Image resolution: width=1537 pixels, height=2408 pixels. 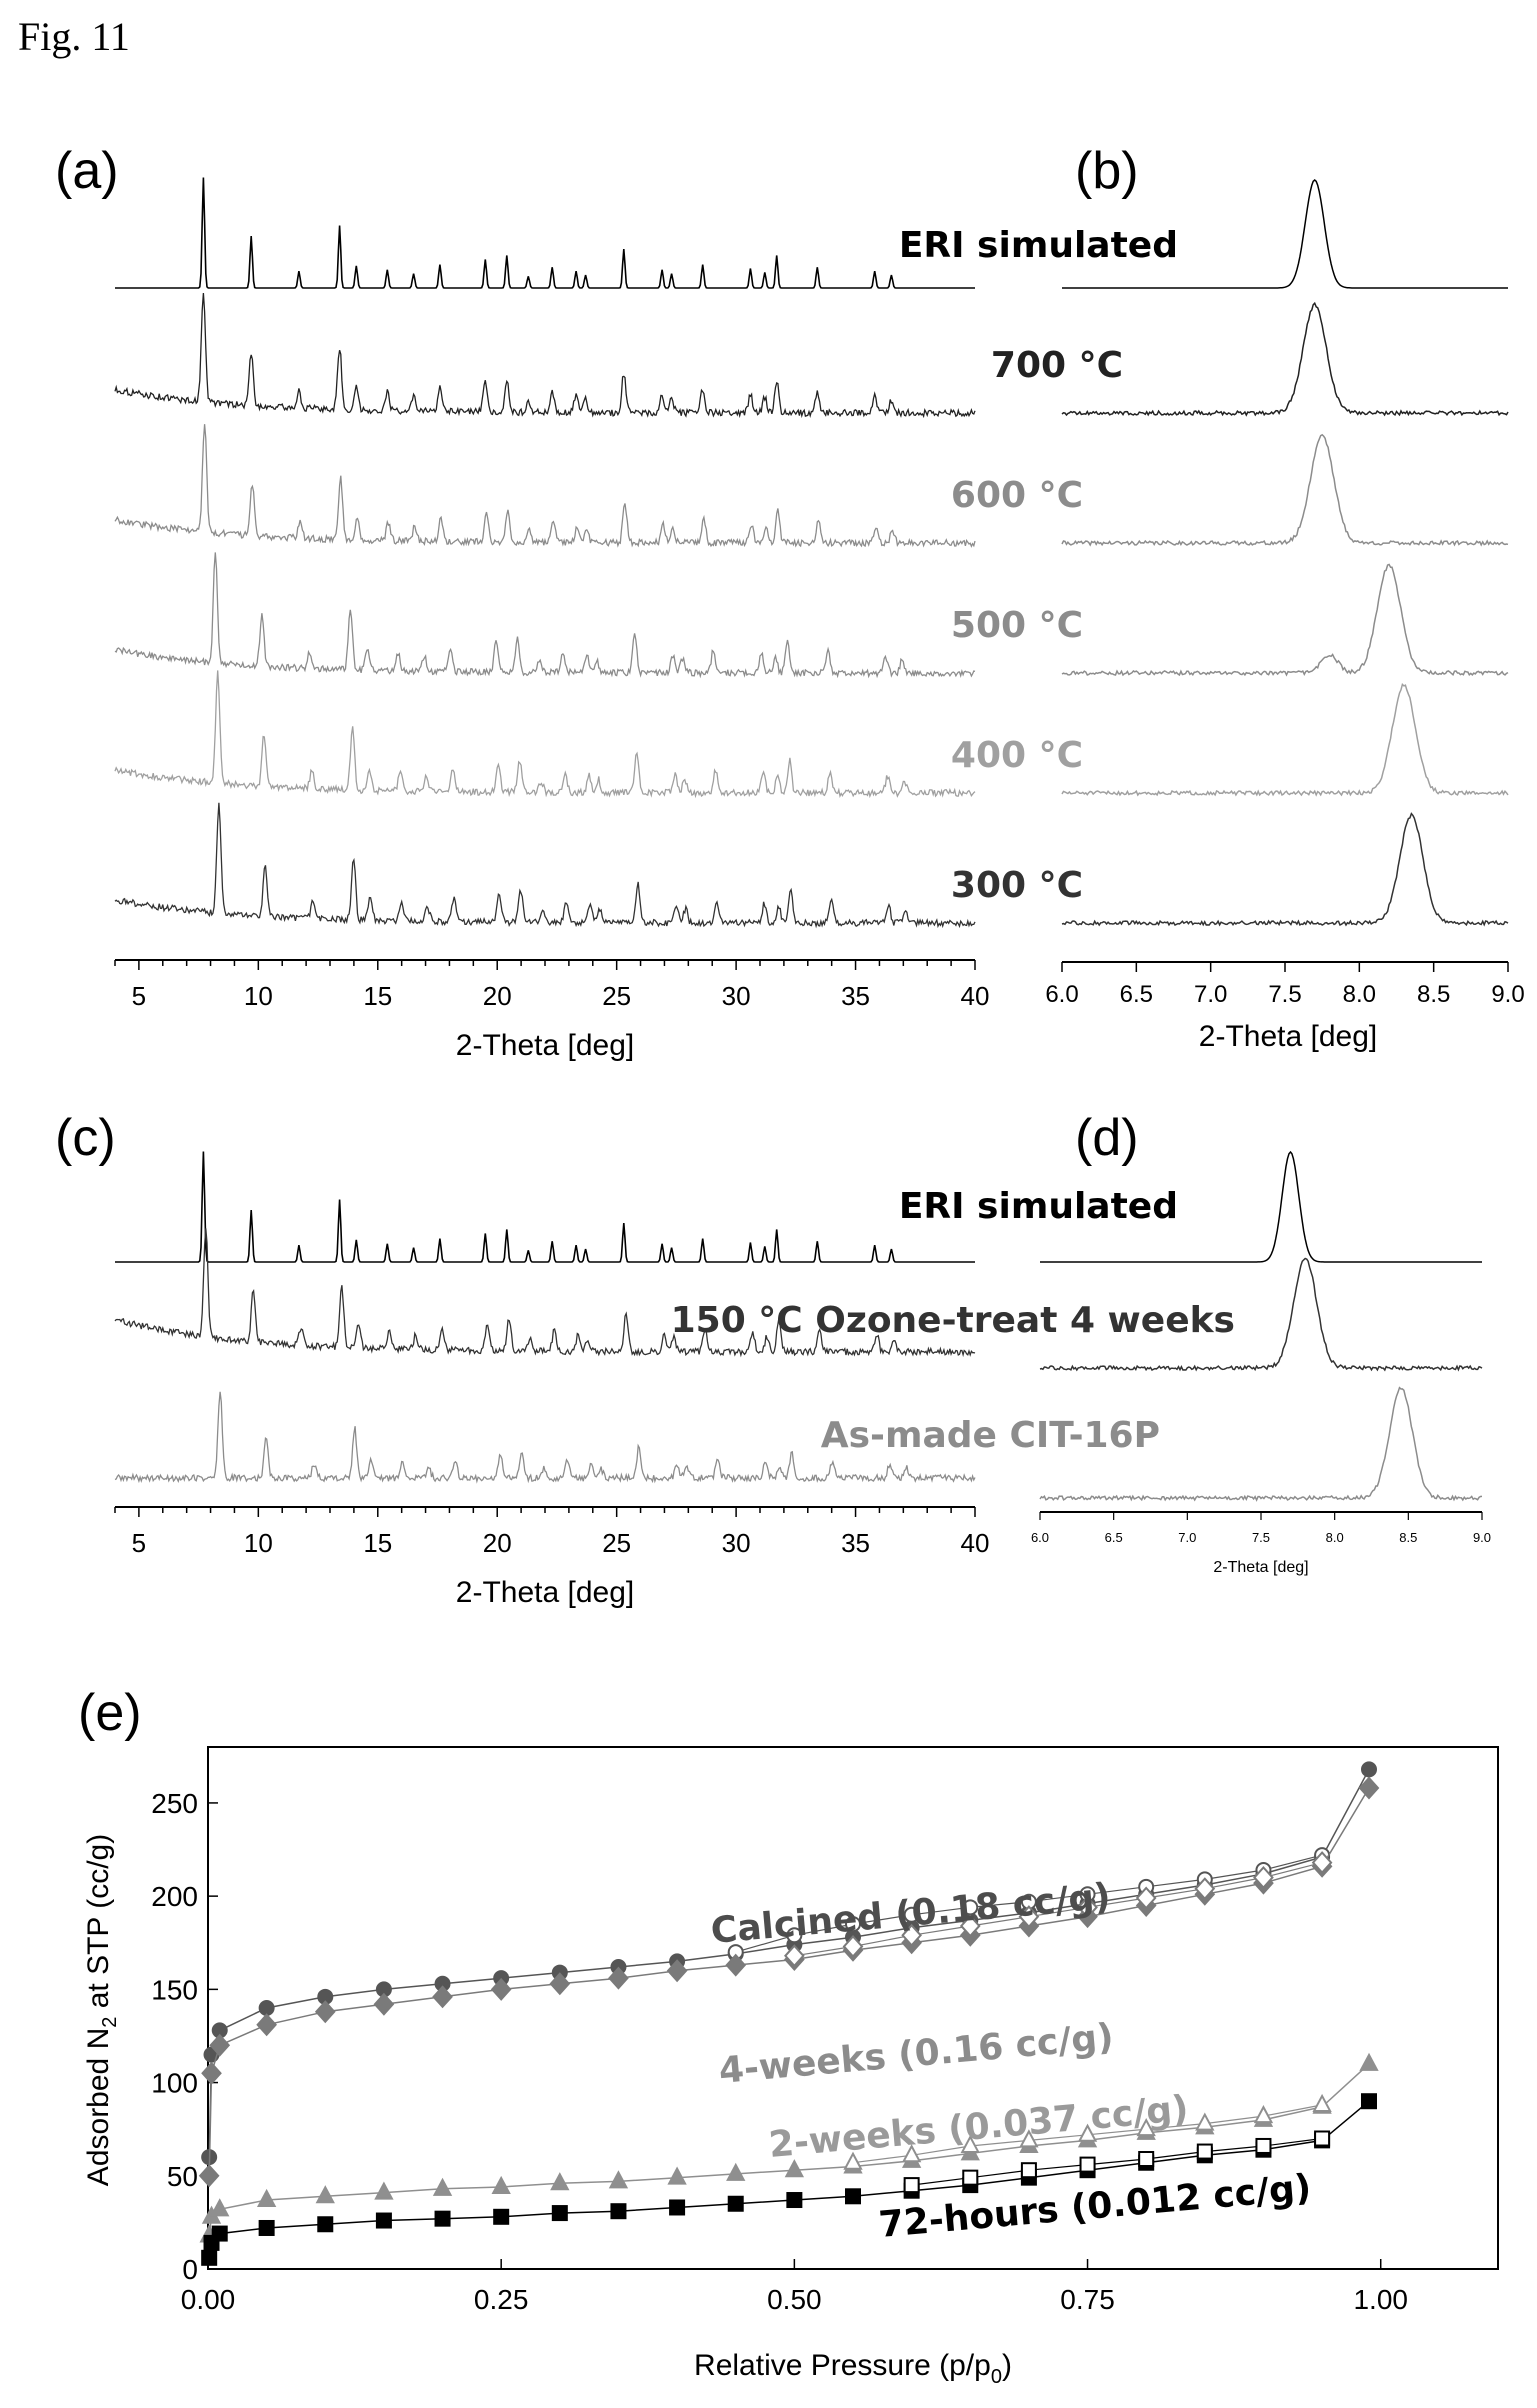 What do you see at coordinates (101, 2010) in the screenshot?
I see `panel-e-y-axis-label: Adsorbed N2 at STP (cc/g)` at bounding box center [101, 2010].